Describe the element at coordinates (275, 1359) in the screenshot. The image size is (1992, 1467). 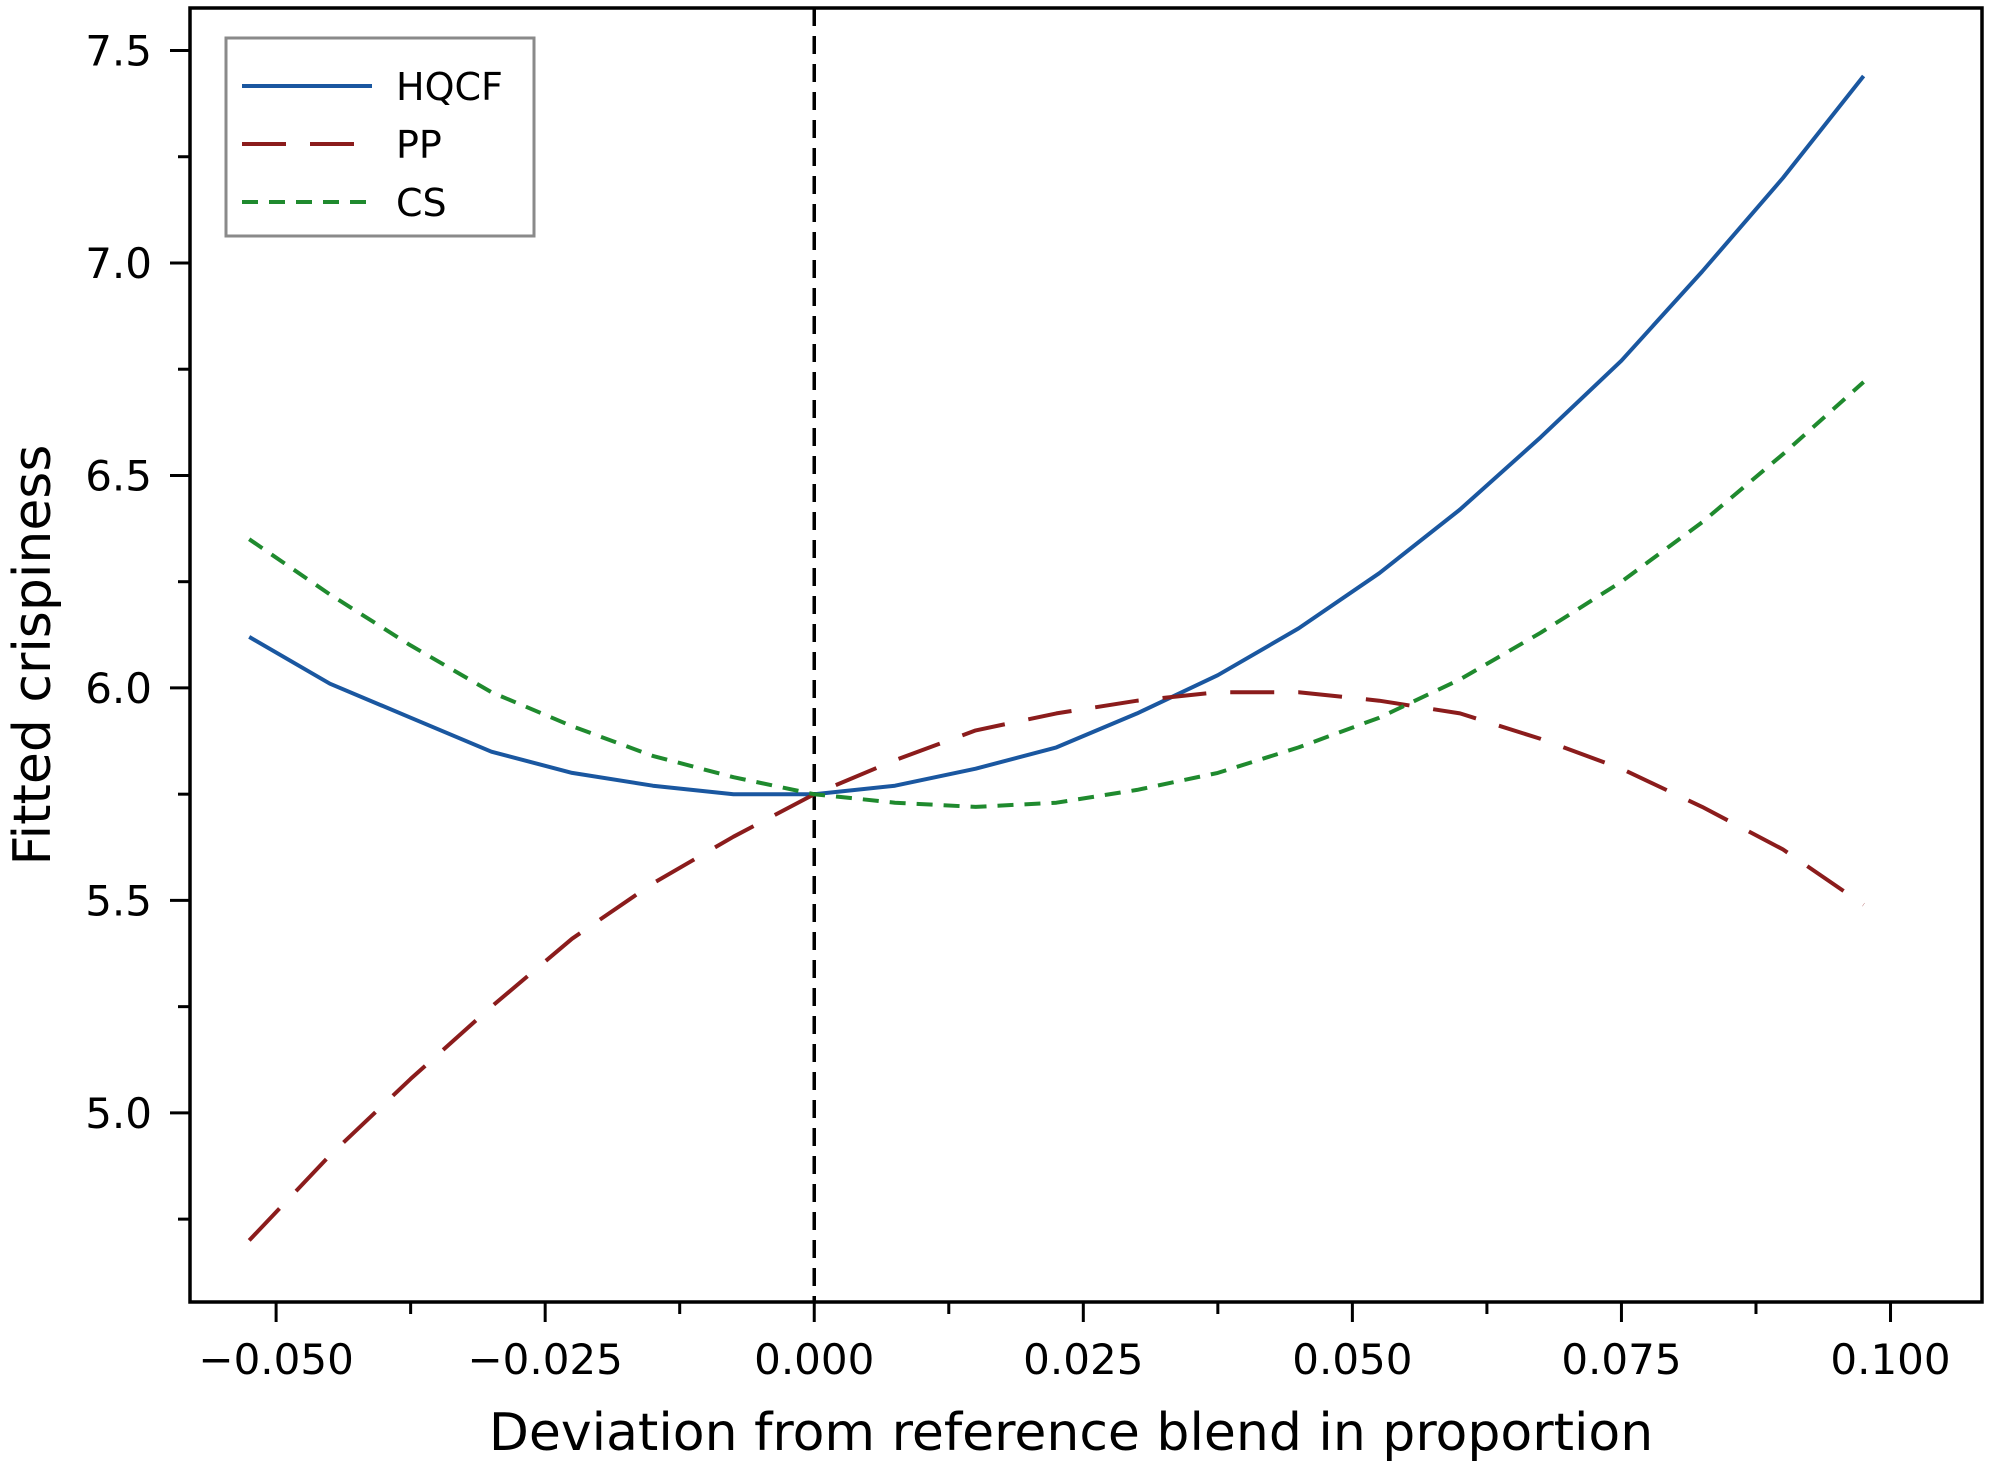
I see `x-tick-label: −0.050` at that location.